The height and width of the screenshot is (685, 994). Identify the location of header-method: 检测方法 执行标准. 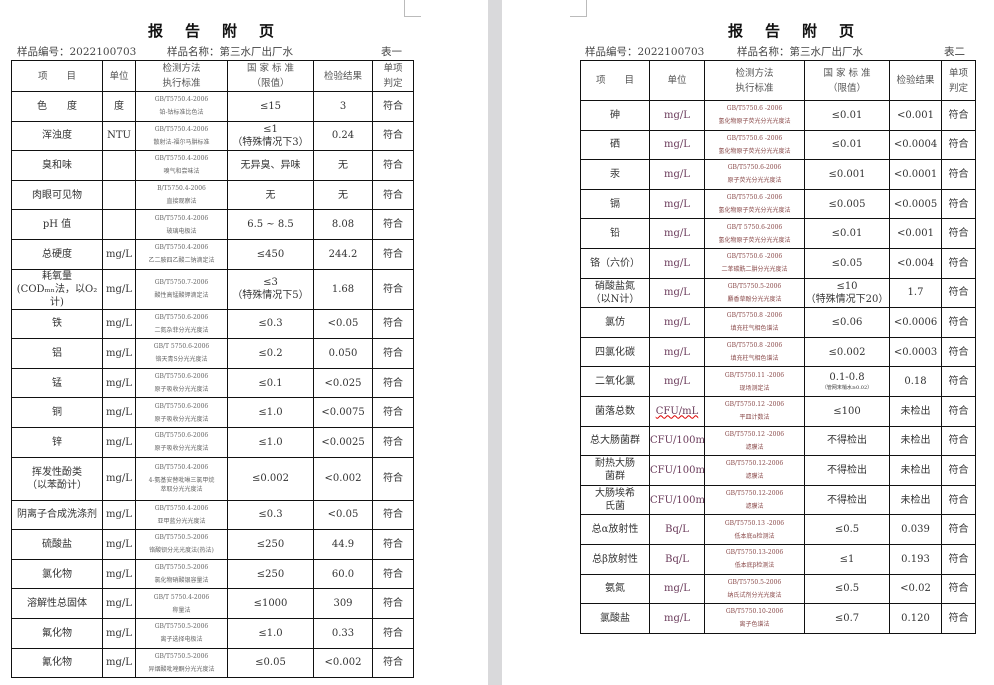
(754, 80).